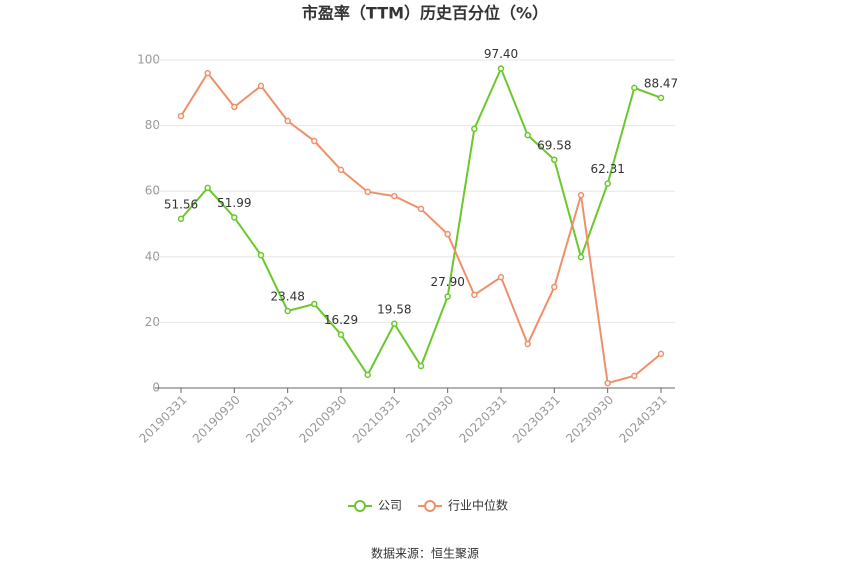 This screenshot has width=850, height=575. I want to click on data-label: 19.58, so click(394, 309).